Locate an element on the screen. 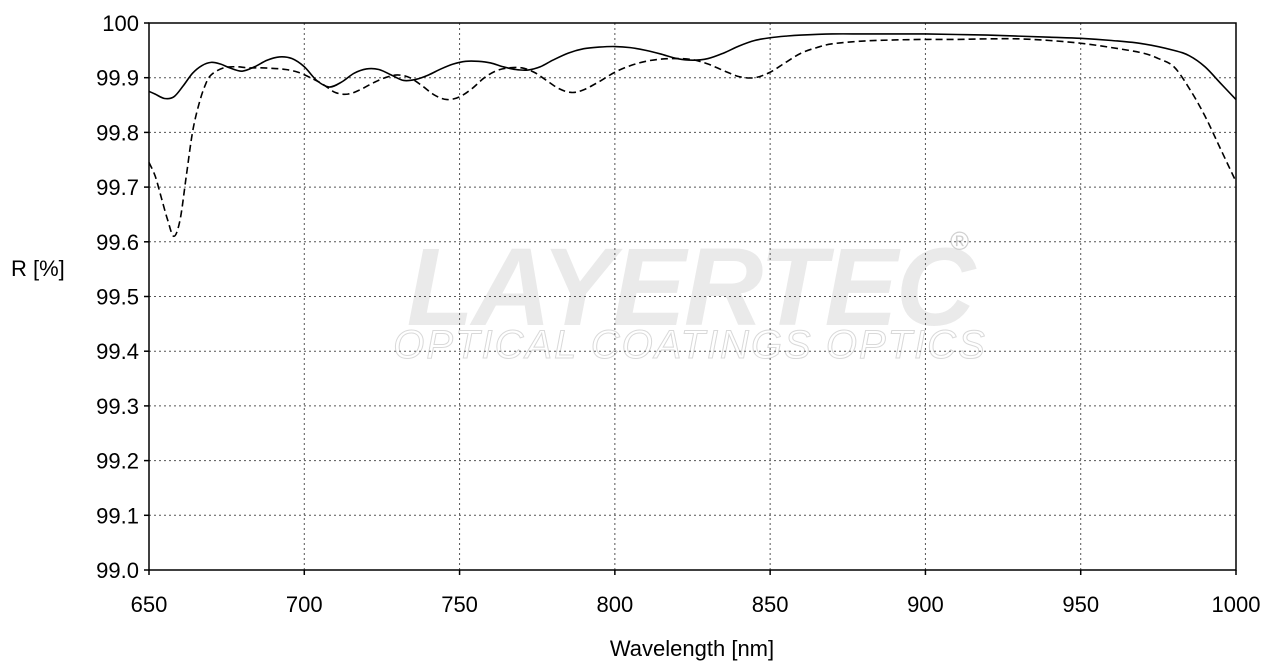  y-tick-label: 99.4 is located at coordinates (117, 351).